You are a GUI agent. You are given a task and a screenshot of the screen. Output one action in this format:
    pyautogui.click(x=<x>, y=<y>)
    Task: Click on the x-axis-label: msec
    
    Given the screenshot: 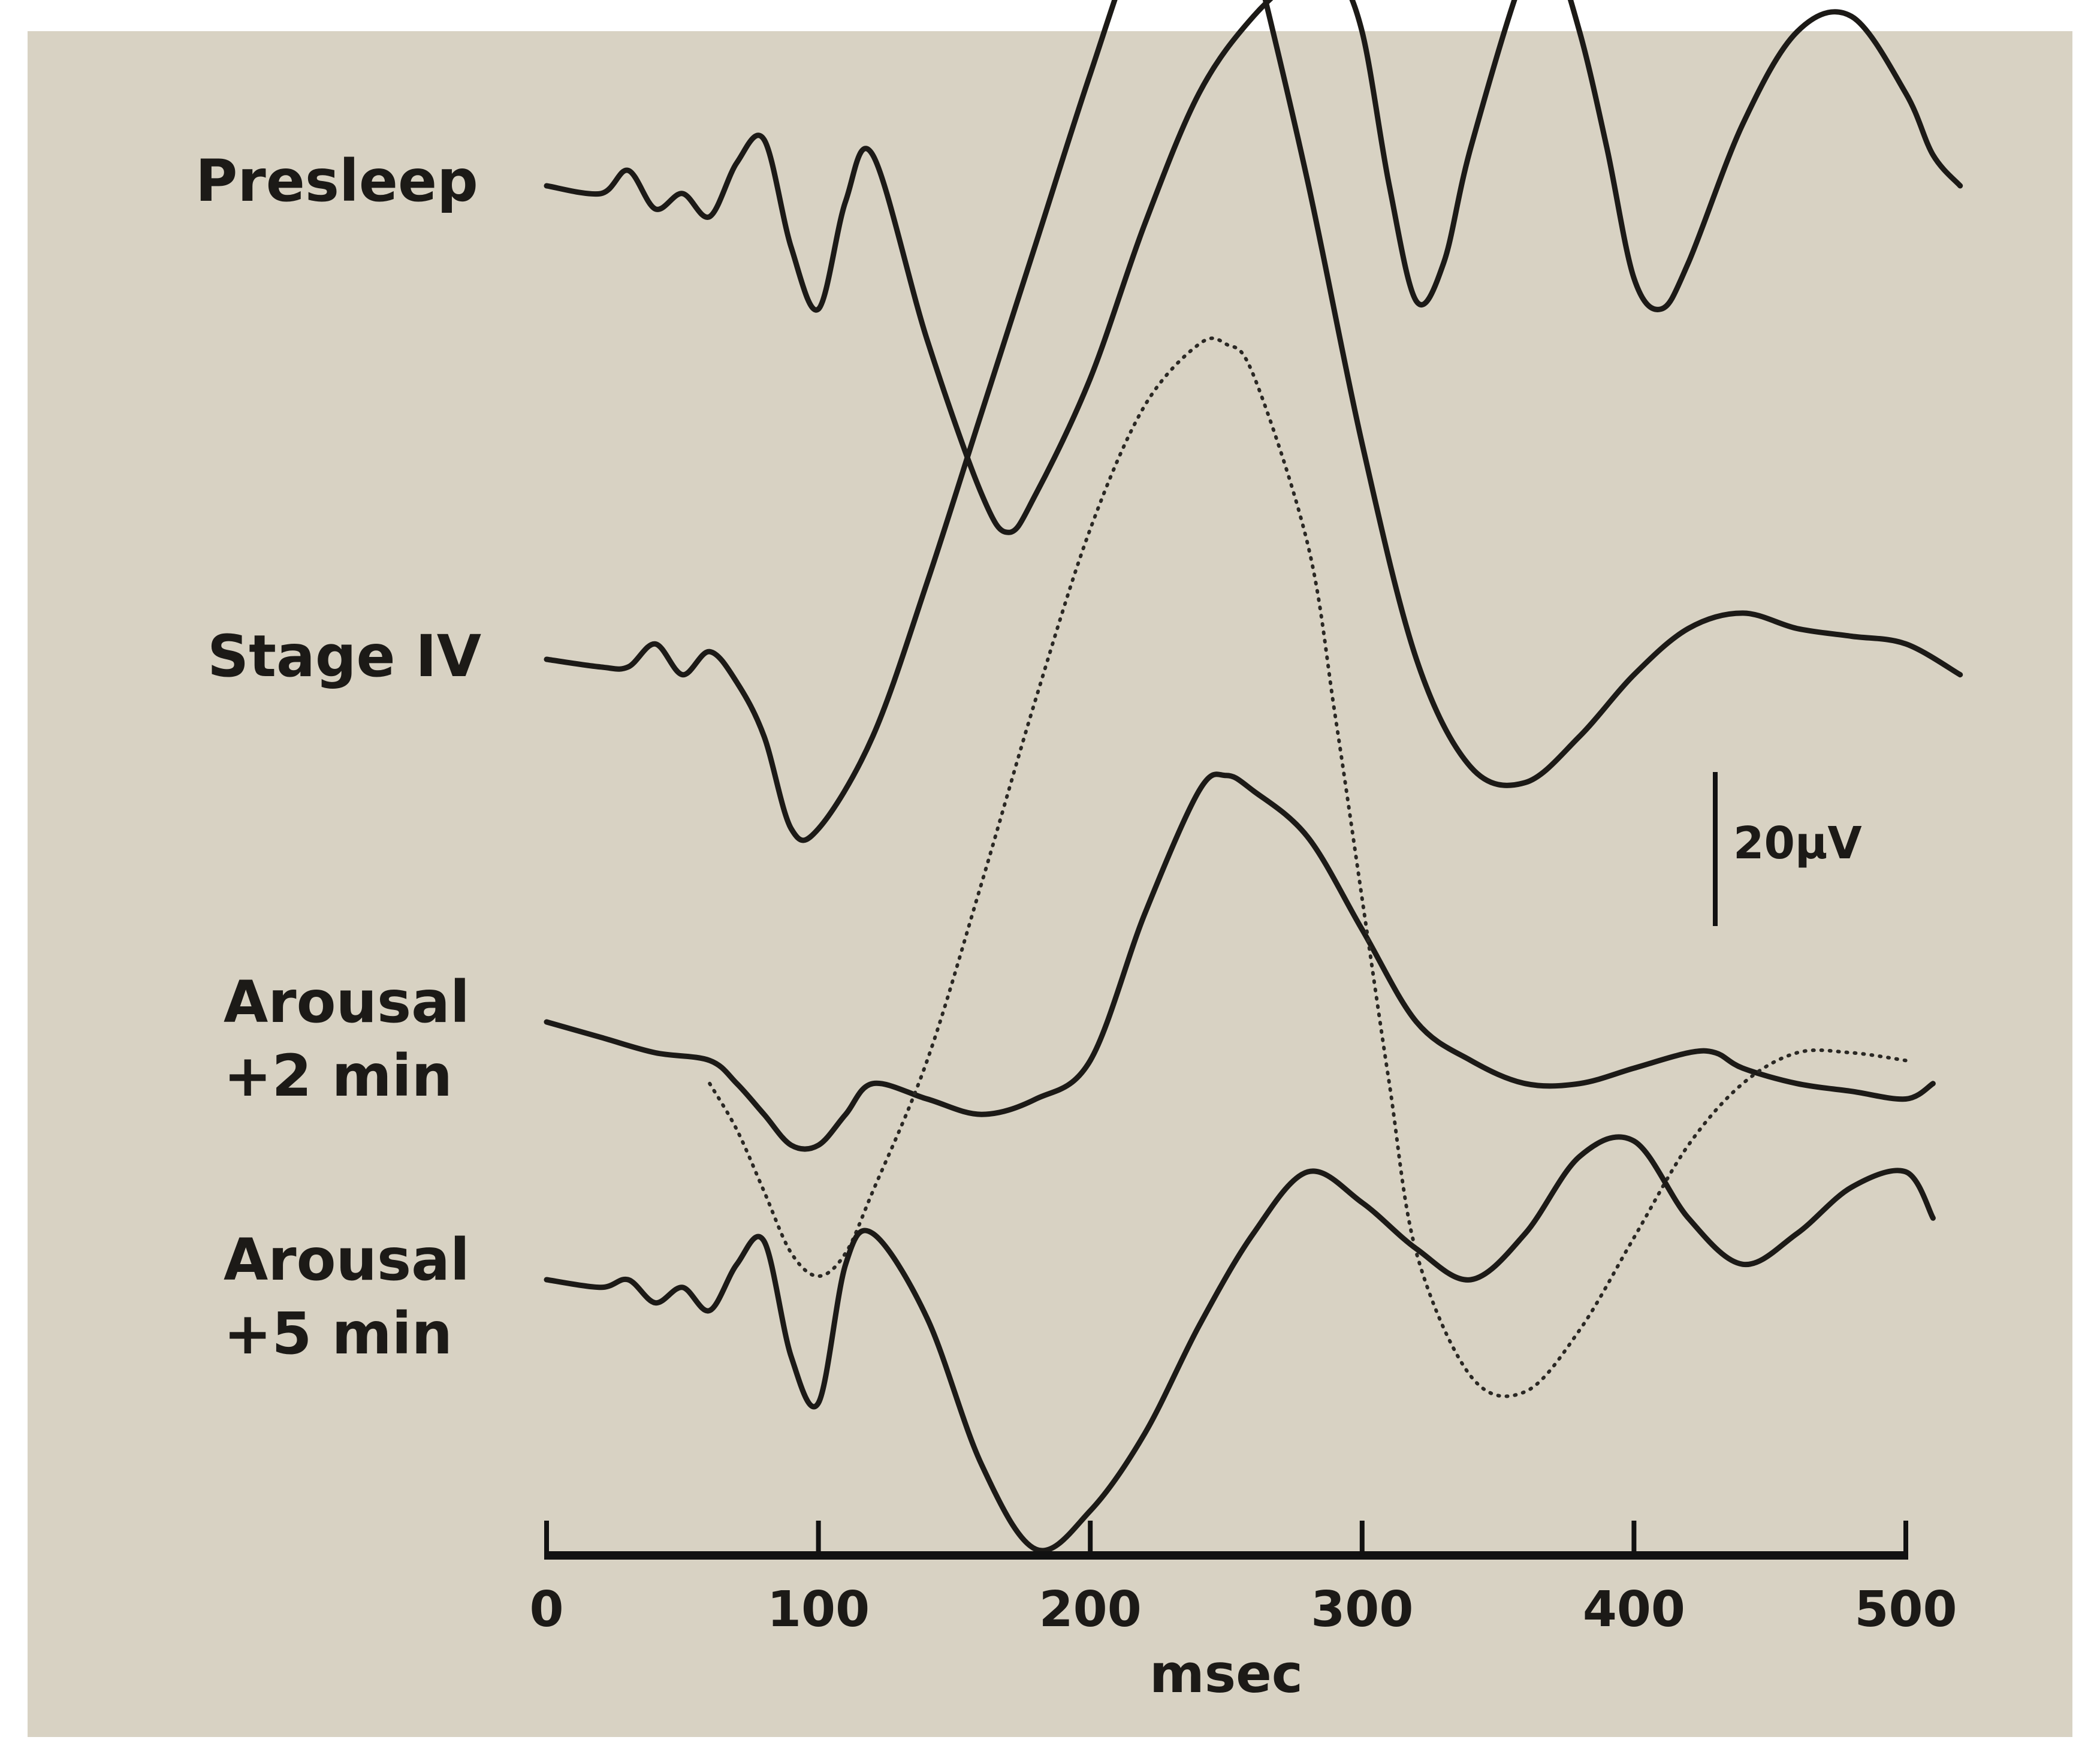 What is the action you would take?
    pyautogui.click(x=1226, y=1674)
    